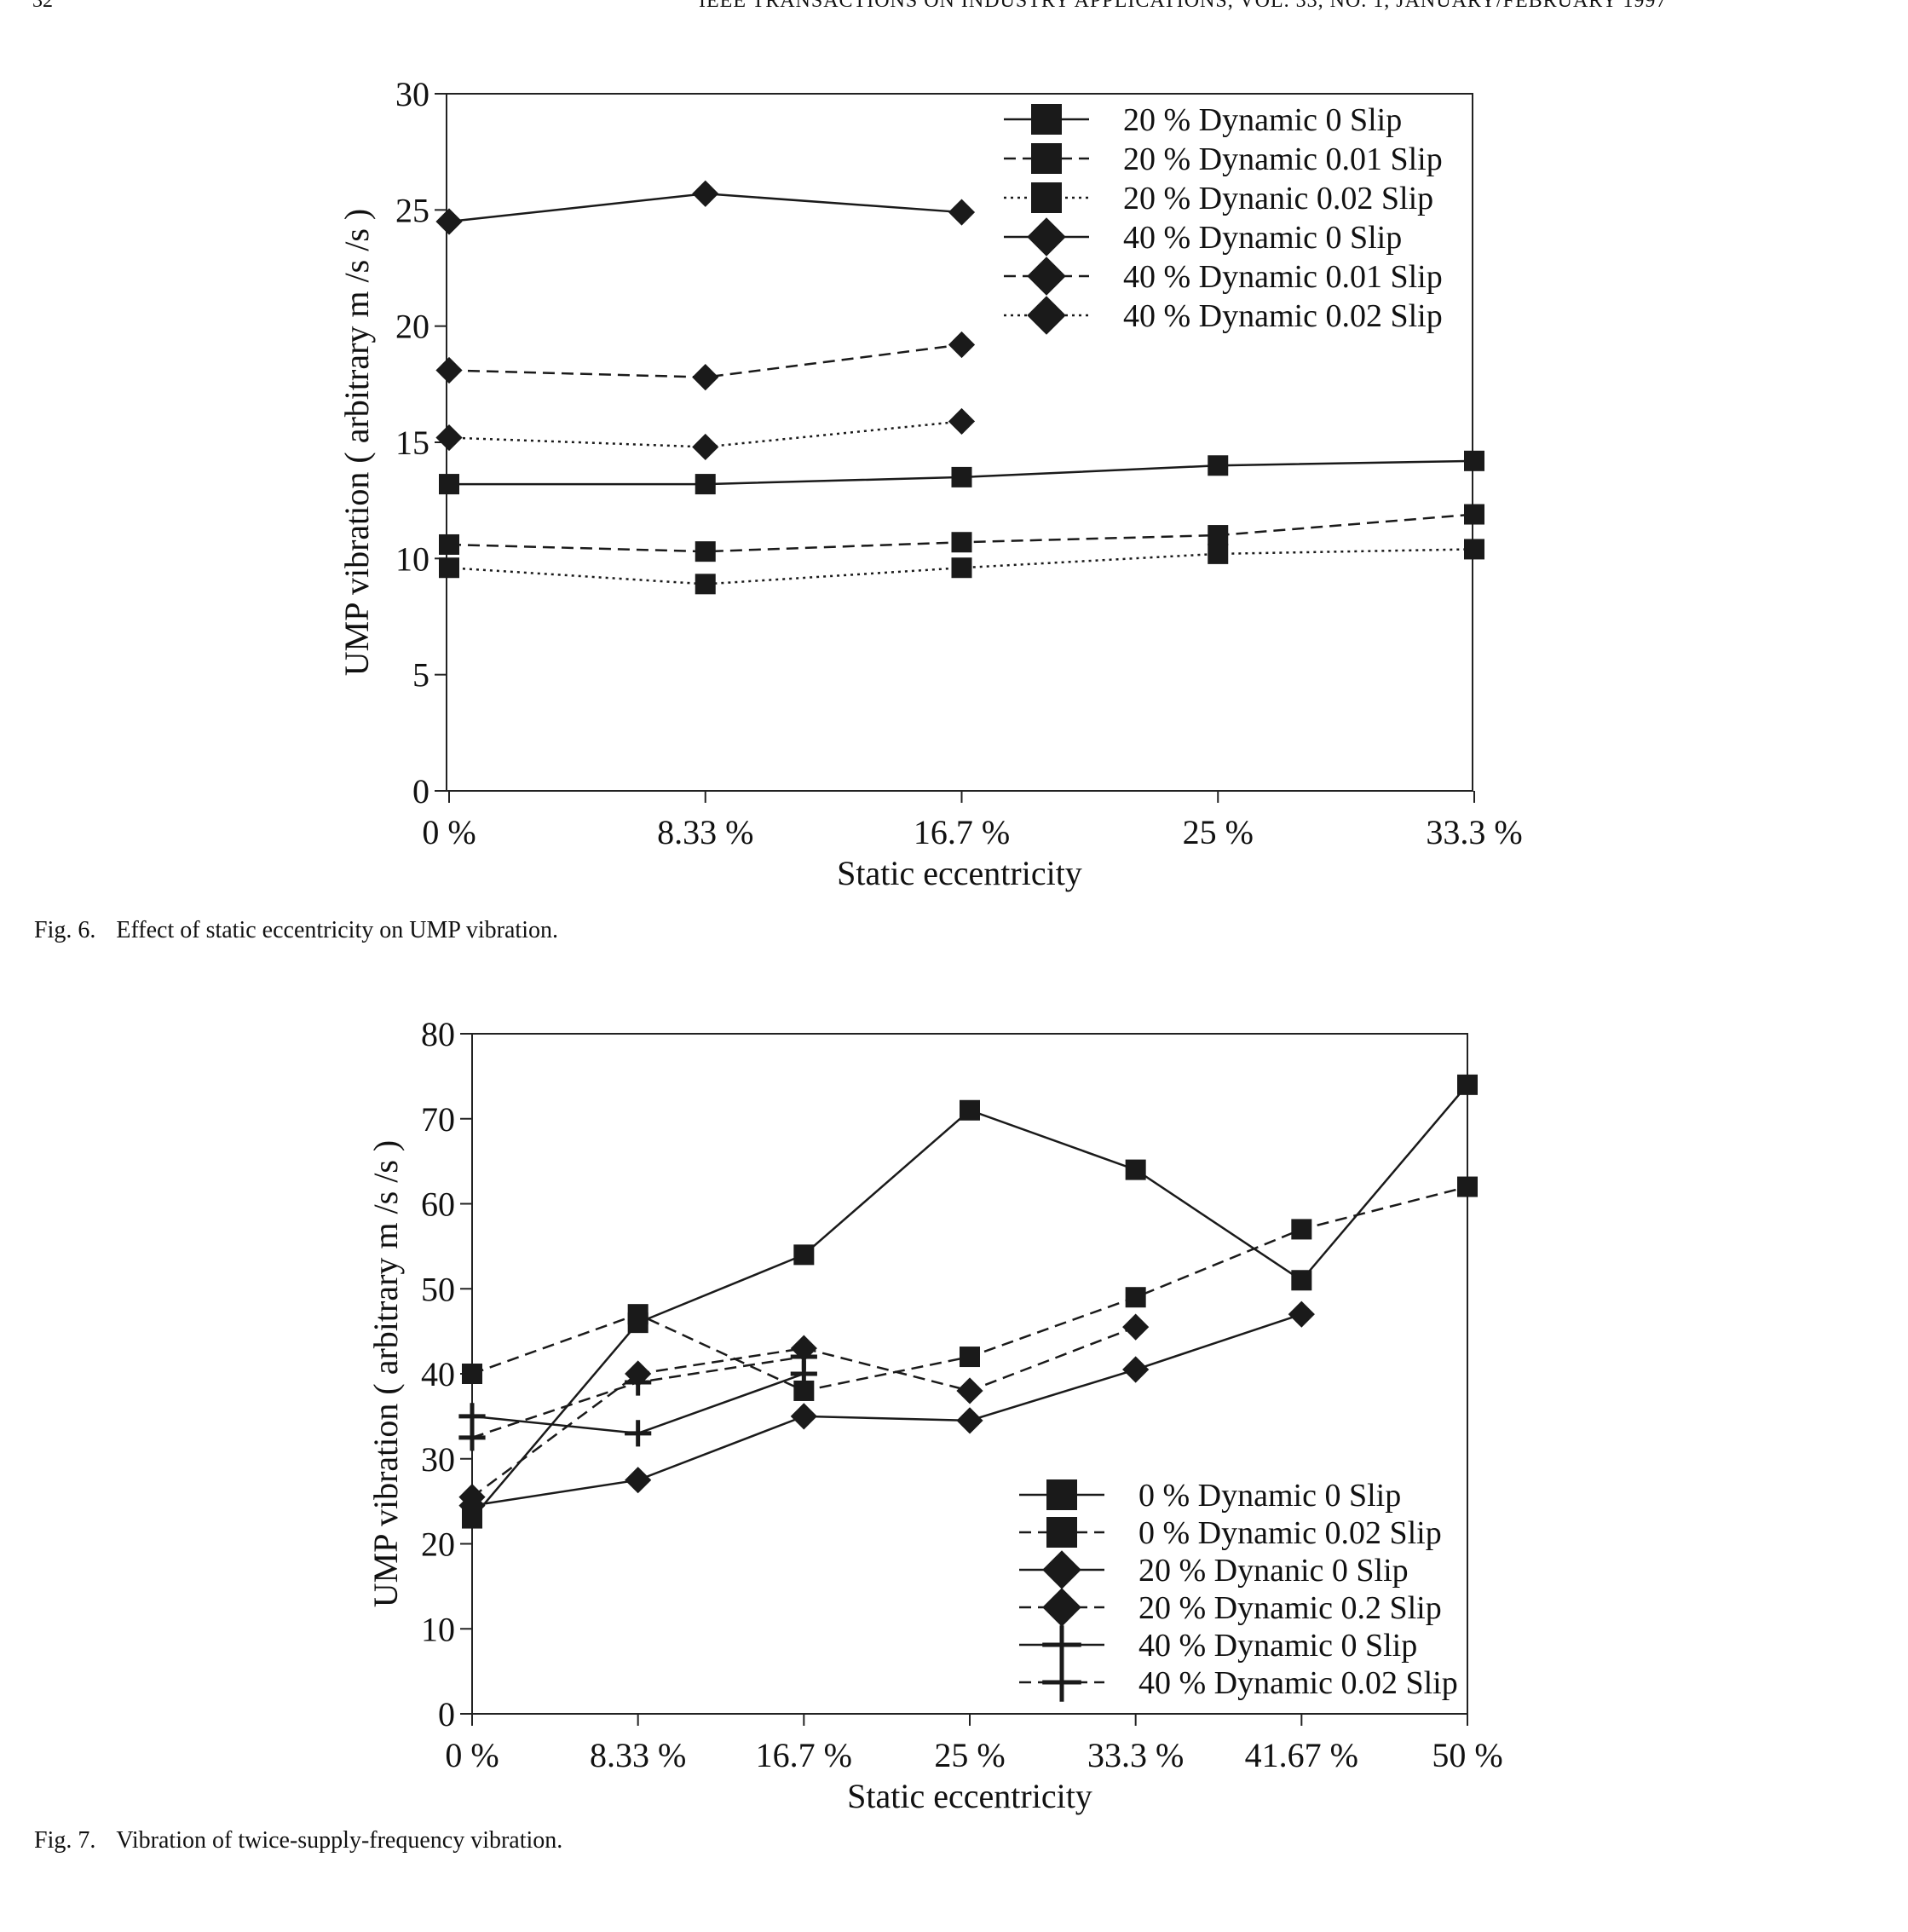 Image resolution: width=1908 pixels, height=1932 pixels. I want to click on fig7-y-tick-label: 10, so click(438, 1629).